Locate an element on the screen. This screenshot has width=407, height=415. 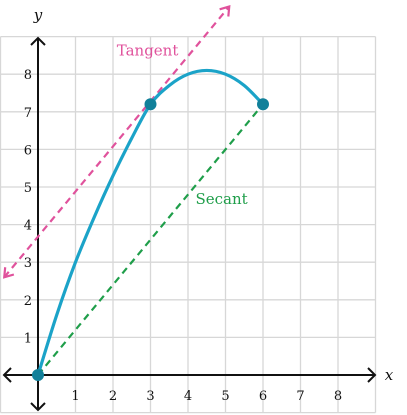
y-tick-label: 5 is located at coordinates (28, 188).